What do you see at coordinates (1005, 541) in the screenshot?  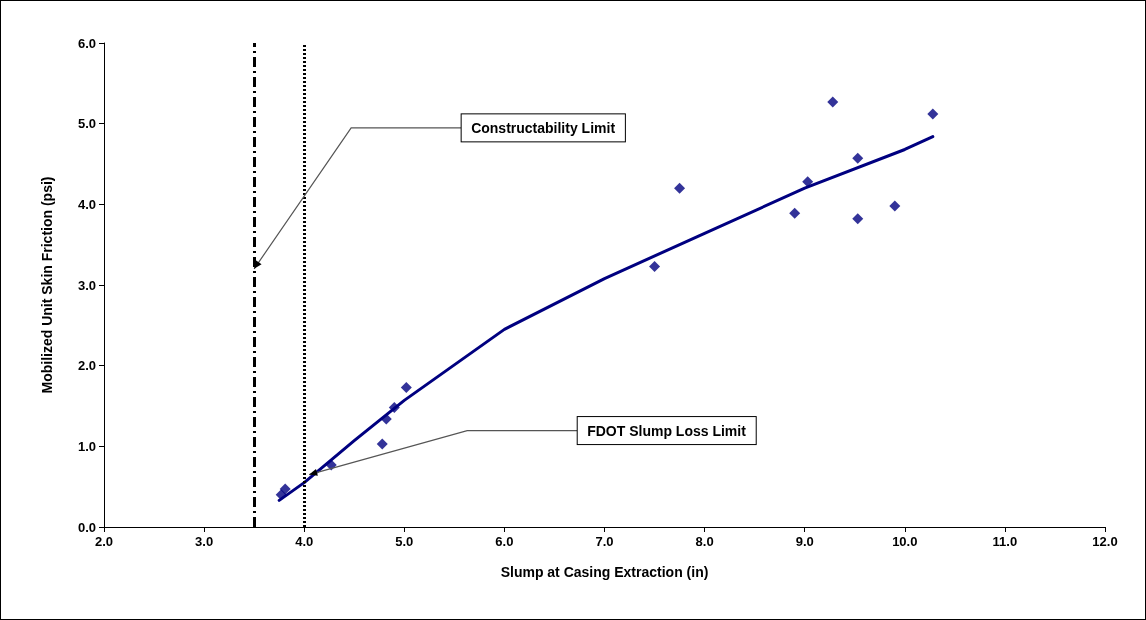 I see `x-tick-label: 11.0` at bounding box center [1005, 541].